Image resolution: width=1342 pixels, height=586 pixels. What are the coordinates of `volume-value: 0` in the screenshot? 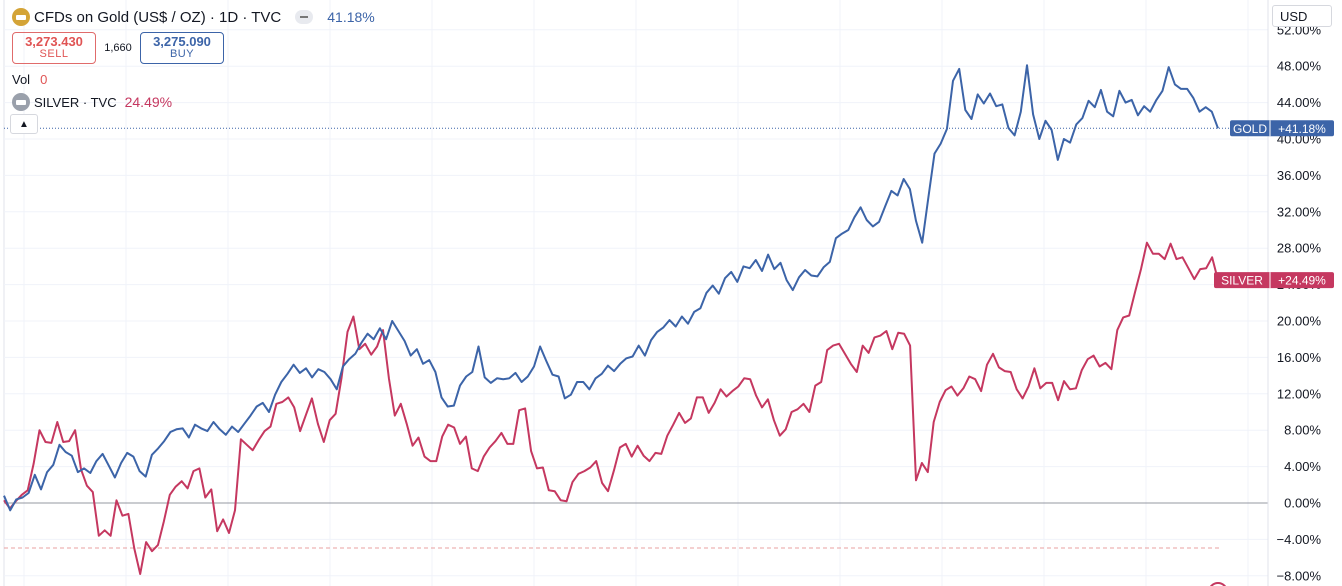 It's located at (44, 79).